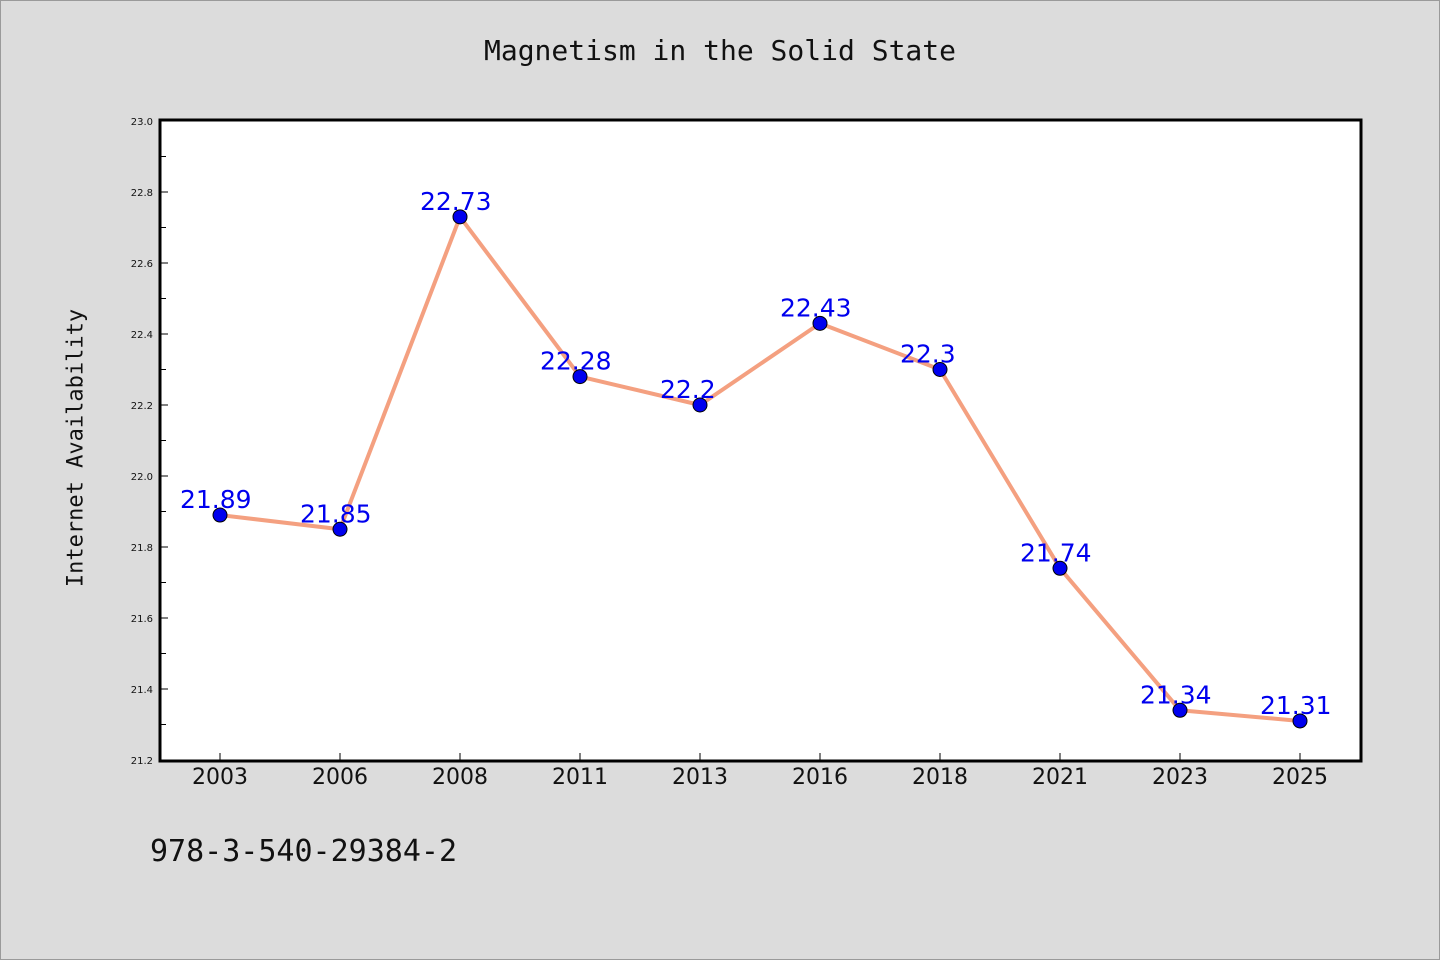 This screenshot has width=1440, height=960. I want to click on x-tick-label: 2021, so click(1060, 777).